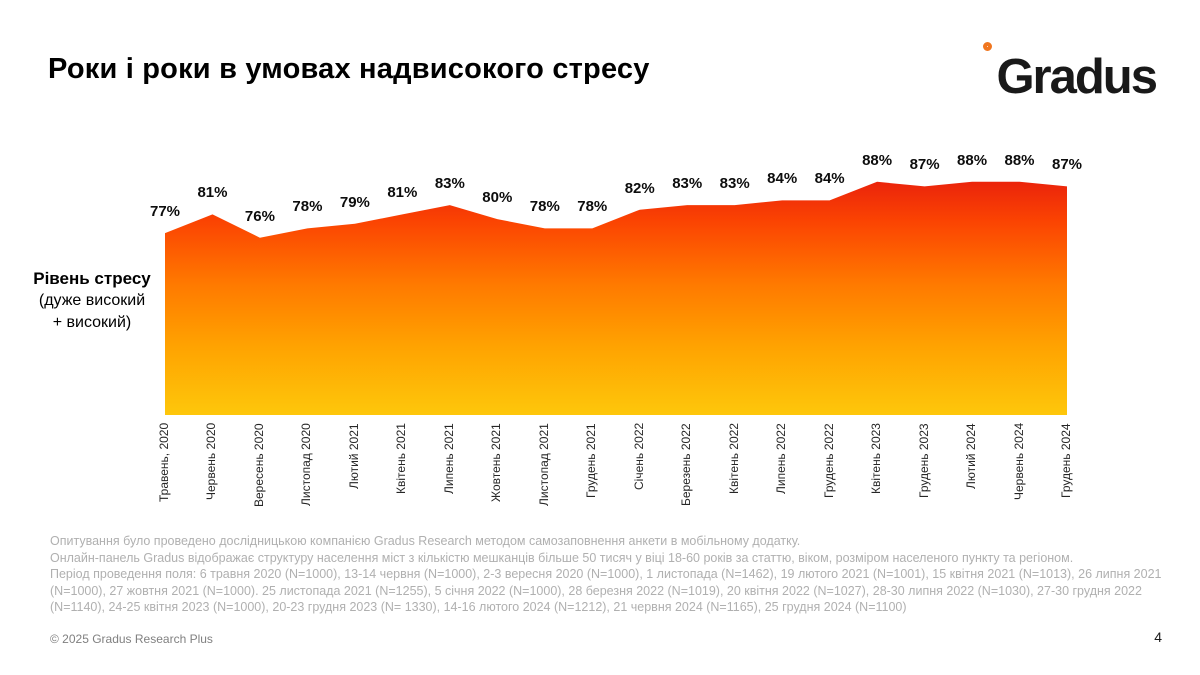 This screenshot has height=675, width=1200. Describe the element at coordinates (401, 458) in the screenshot. I see `x-axis-label: Квітень 2021` at that location.